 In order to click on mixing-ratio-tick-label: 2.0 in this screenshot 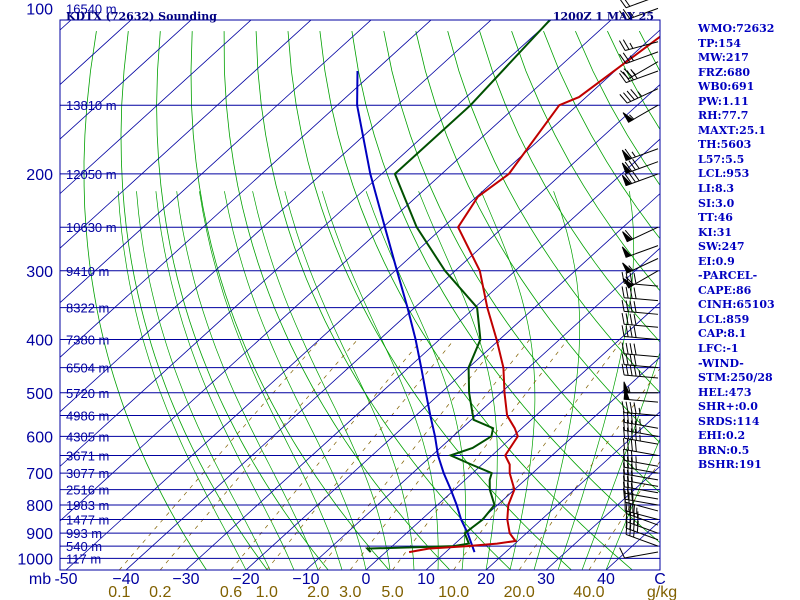, I will do `click(318, 592)`.